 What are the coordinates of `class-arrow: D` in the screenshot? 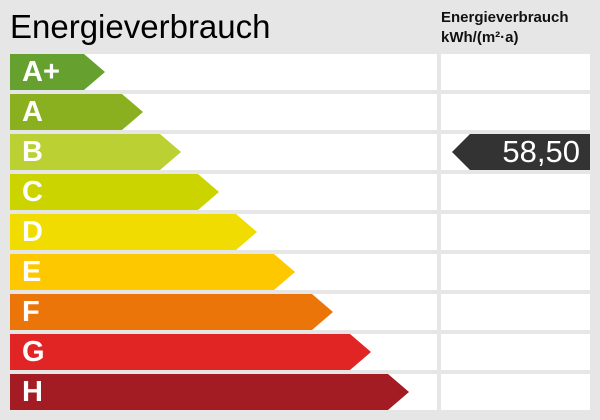 It's located at (133, 232).